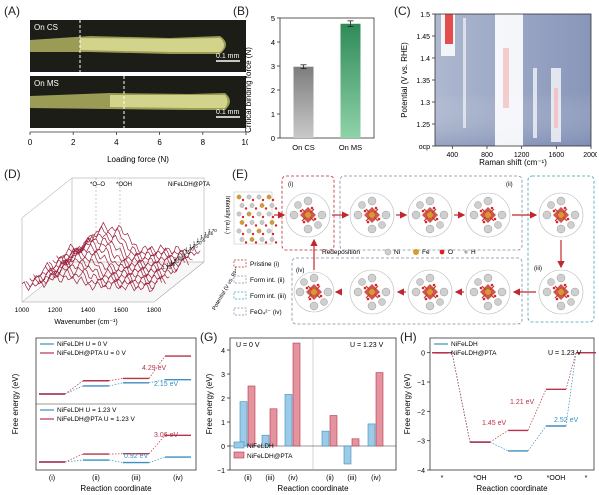 This screenshot has height=495, width=599. I want to click on g-ytick: 1, so click(223, 423).